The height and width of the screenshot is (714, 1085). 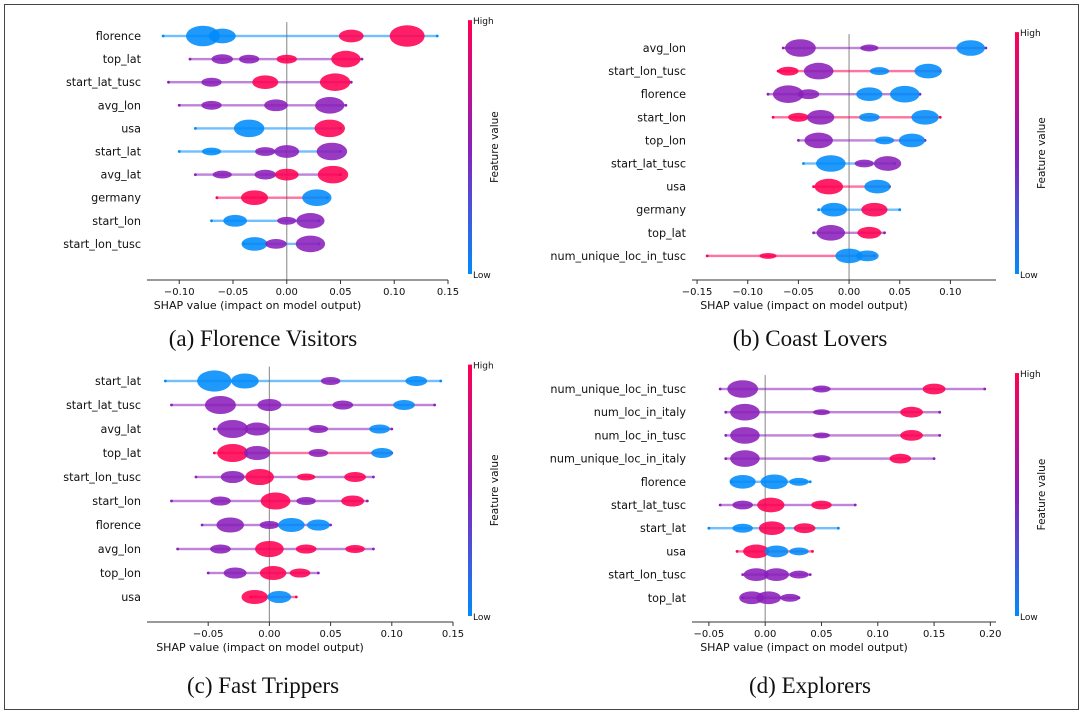 What do you see at coordinates (263, 338) in the screenshot?
I see `panel-caption: (a) Florence Visitors` at bounding box center [263, 338].